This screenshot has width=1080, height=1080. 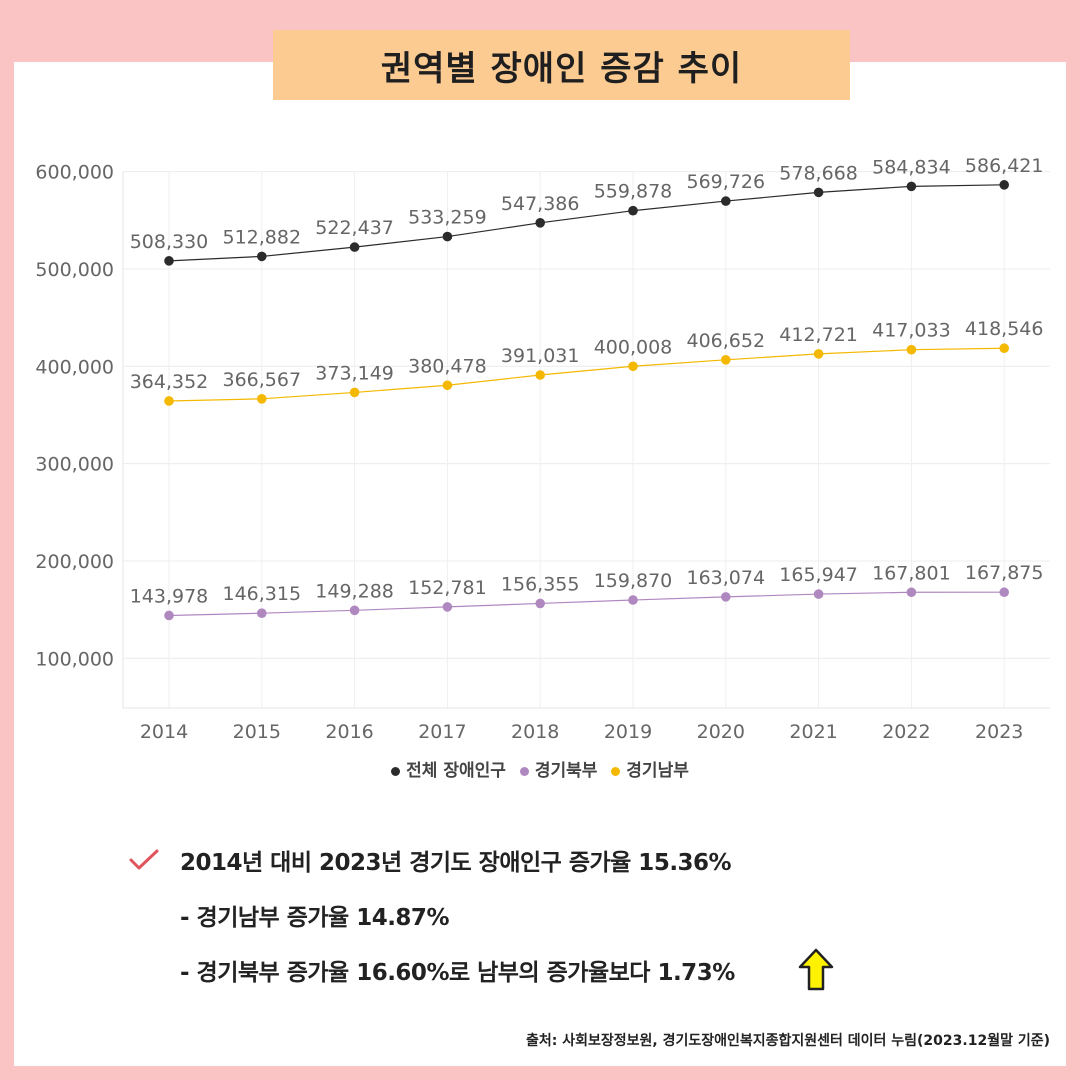 What do you see at coordinates (721, 732) in the screenshot?
I see `x-tick-label: 2020` at bounding box center [721, 732].